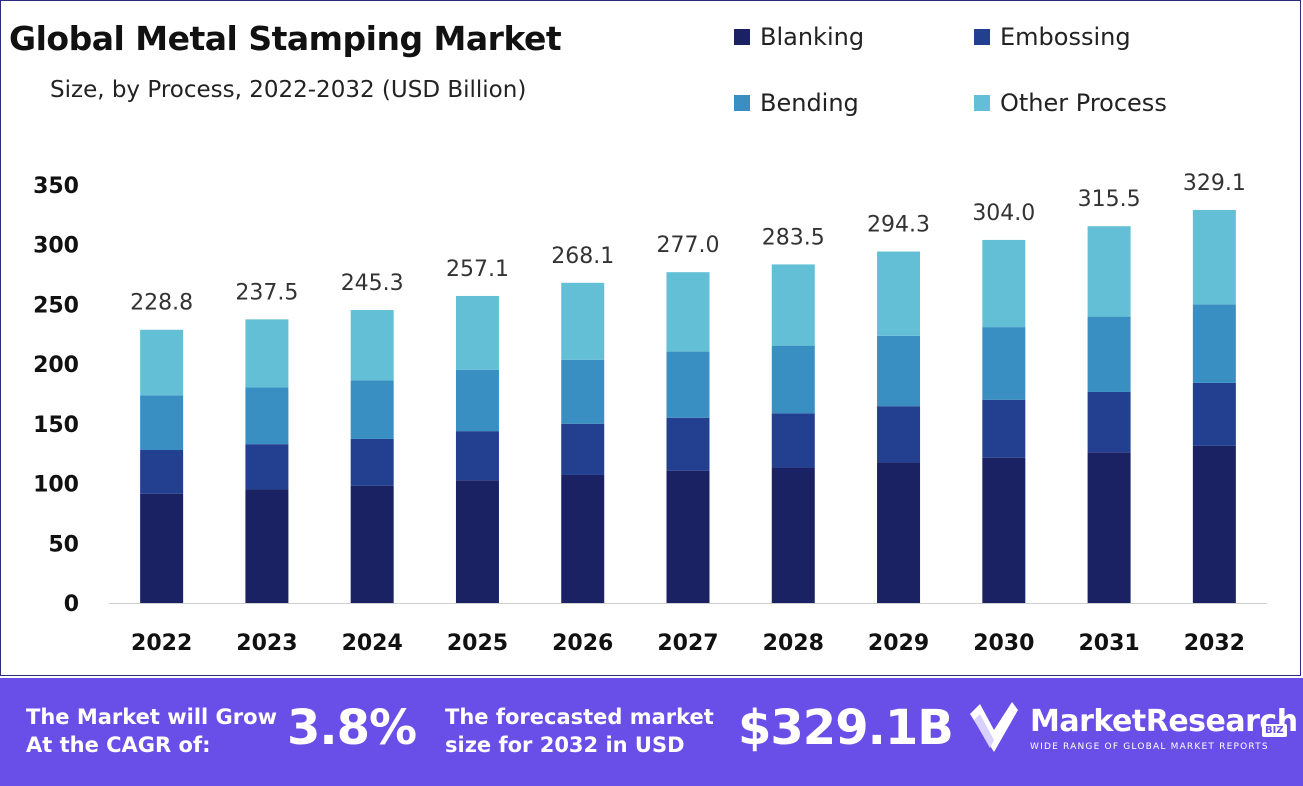 Image resolution: width=1303 pixels, height=786 pixels. I want to click on logo-name: MarketResearch, so click(1164, 721).